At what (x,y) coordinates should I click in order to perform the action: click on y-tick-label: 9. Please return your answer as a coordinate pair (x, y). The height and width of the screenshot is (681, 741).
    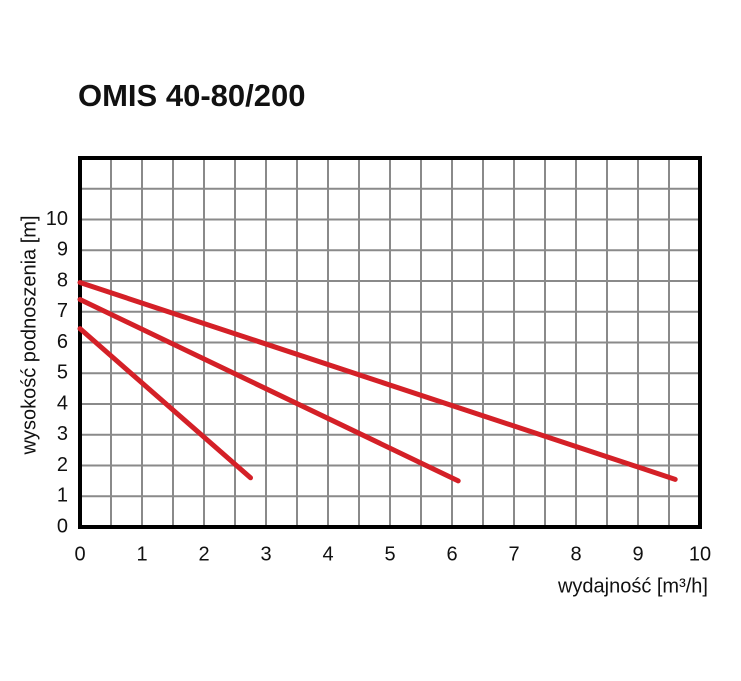
    Looking at the image, I should click on (62, 250).